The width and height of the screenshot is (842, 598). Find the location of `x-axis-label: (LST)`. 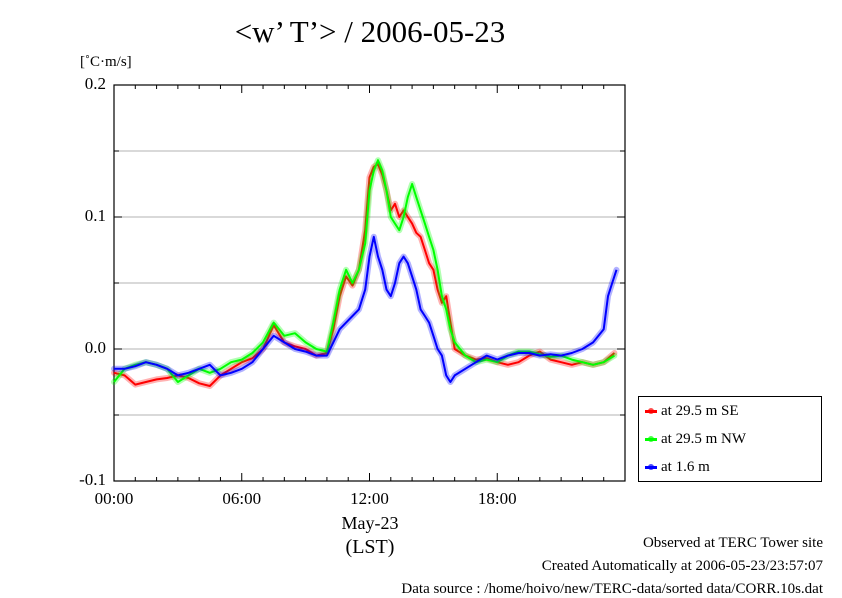

x-axis-label: (LST) is located at coordinates (370, 547).